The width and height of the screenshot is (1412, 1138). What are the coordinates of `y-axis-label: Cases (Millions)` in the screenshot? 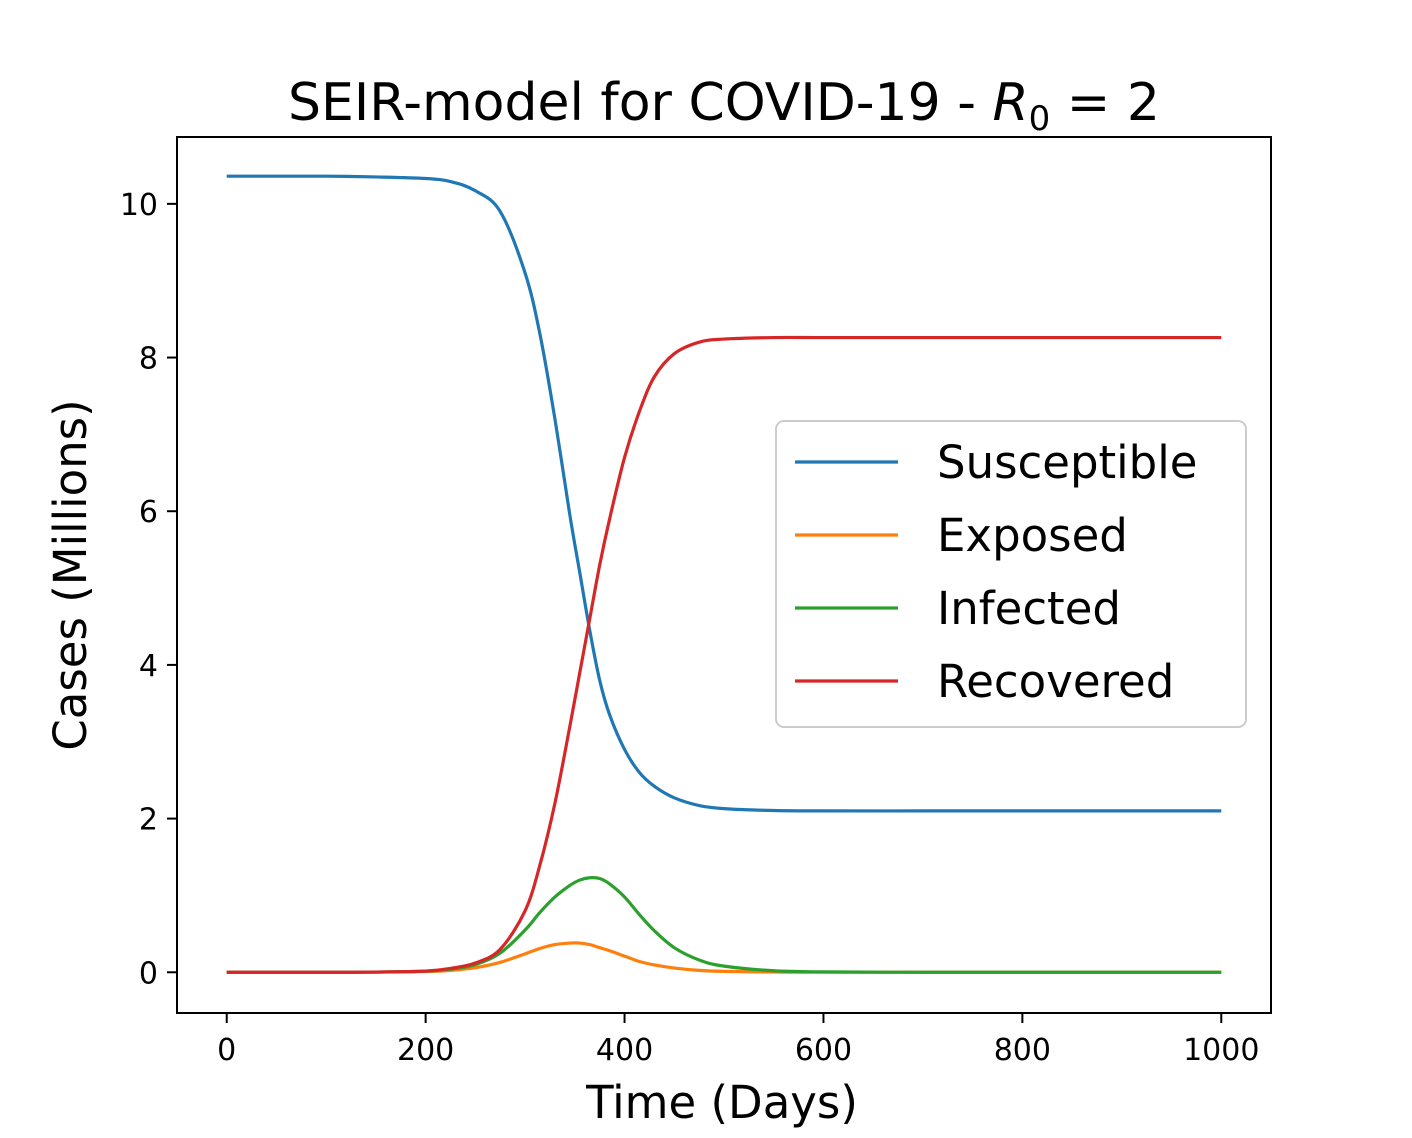 It's located at (70, 574).